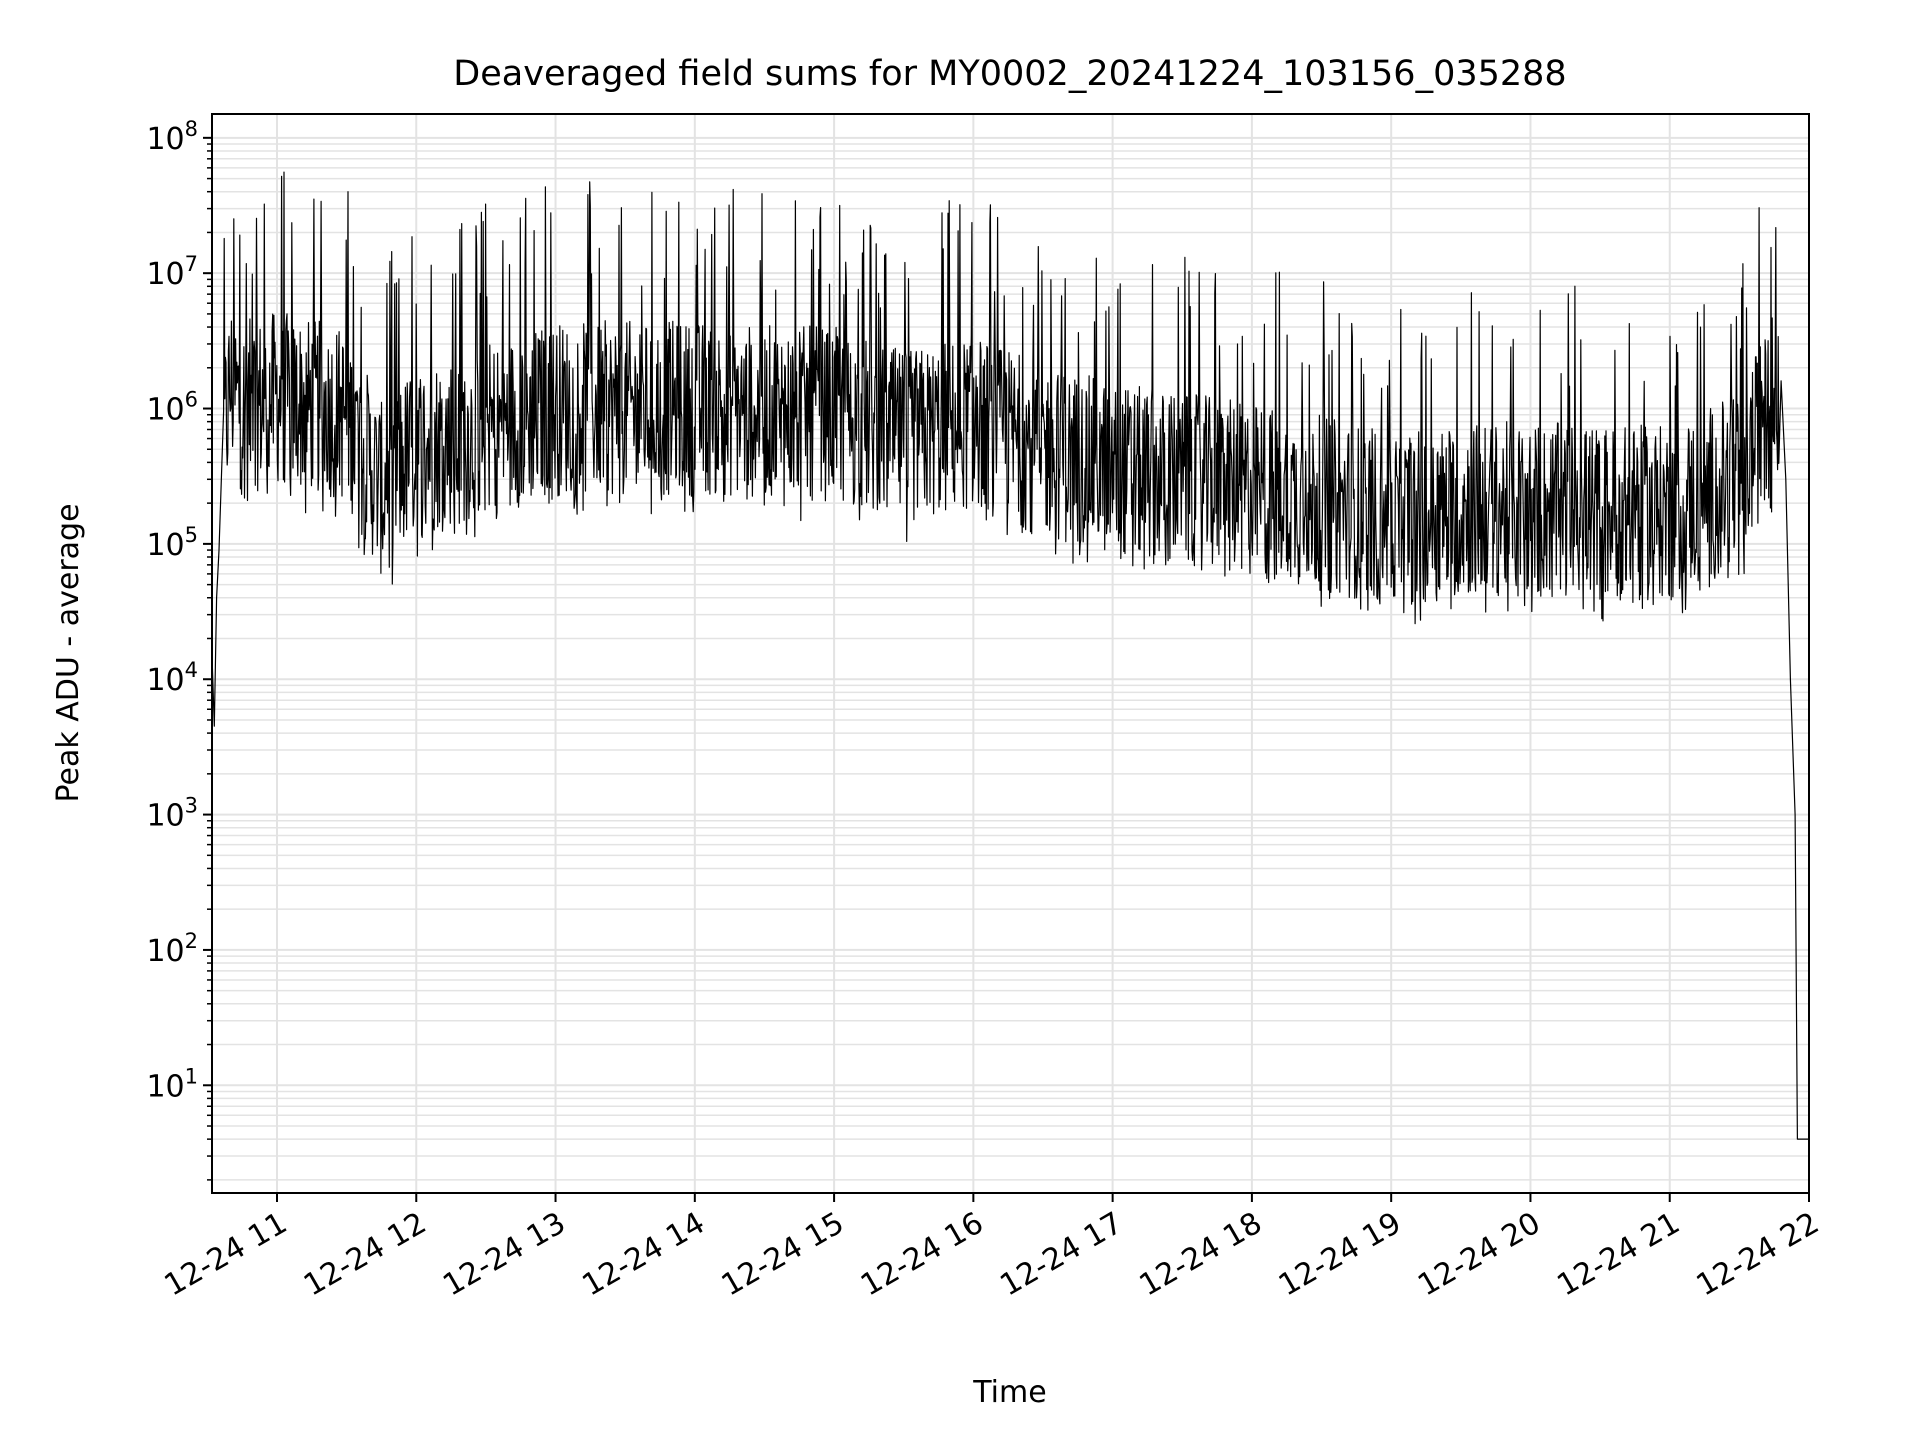 This screenshot has width=1920, height=1440. What do you see at coordinates (172, 543) in the screenshot?
I see `y-tick-label: 10⁵` at bounding box center [172, 543].